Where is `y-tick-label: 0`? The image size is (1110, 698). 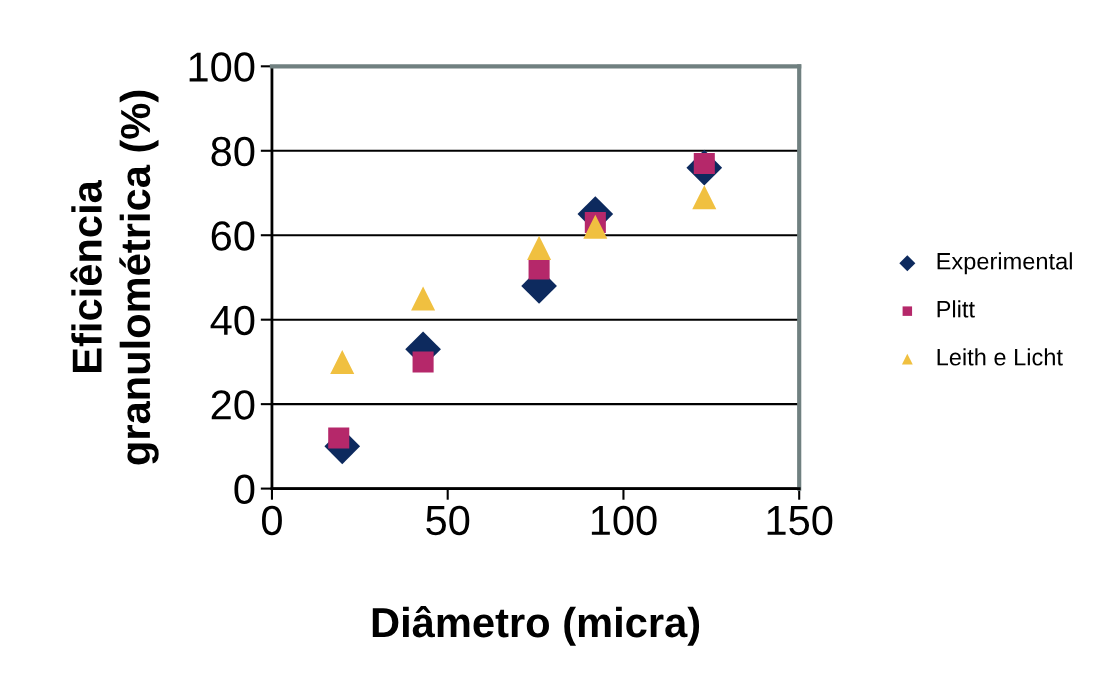
y-tick-label: 0 is located at coordinates (244, 489).